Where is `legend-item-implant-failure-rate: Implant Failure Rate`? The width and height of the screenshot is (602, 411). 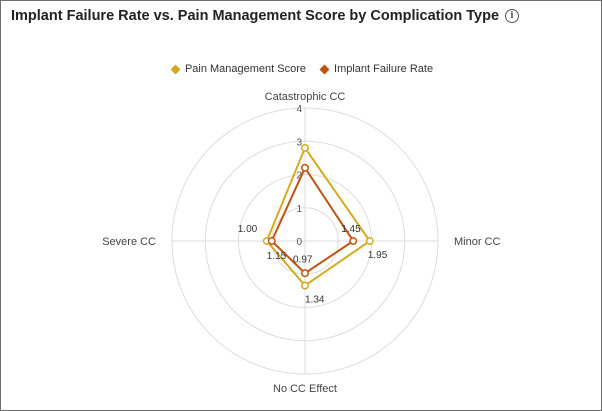 legend-item-implant-failure-rate: Implant Failure Rate is located at coordinates (376, 69).